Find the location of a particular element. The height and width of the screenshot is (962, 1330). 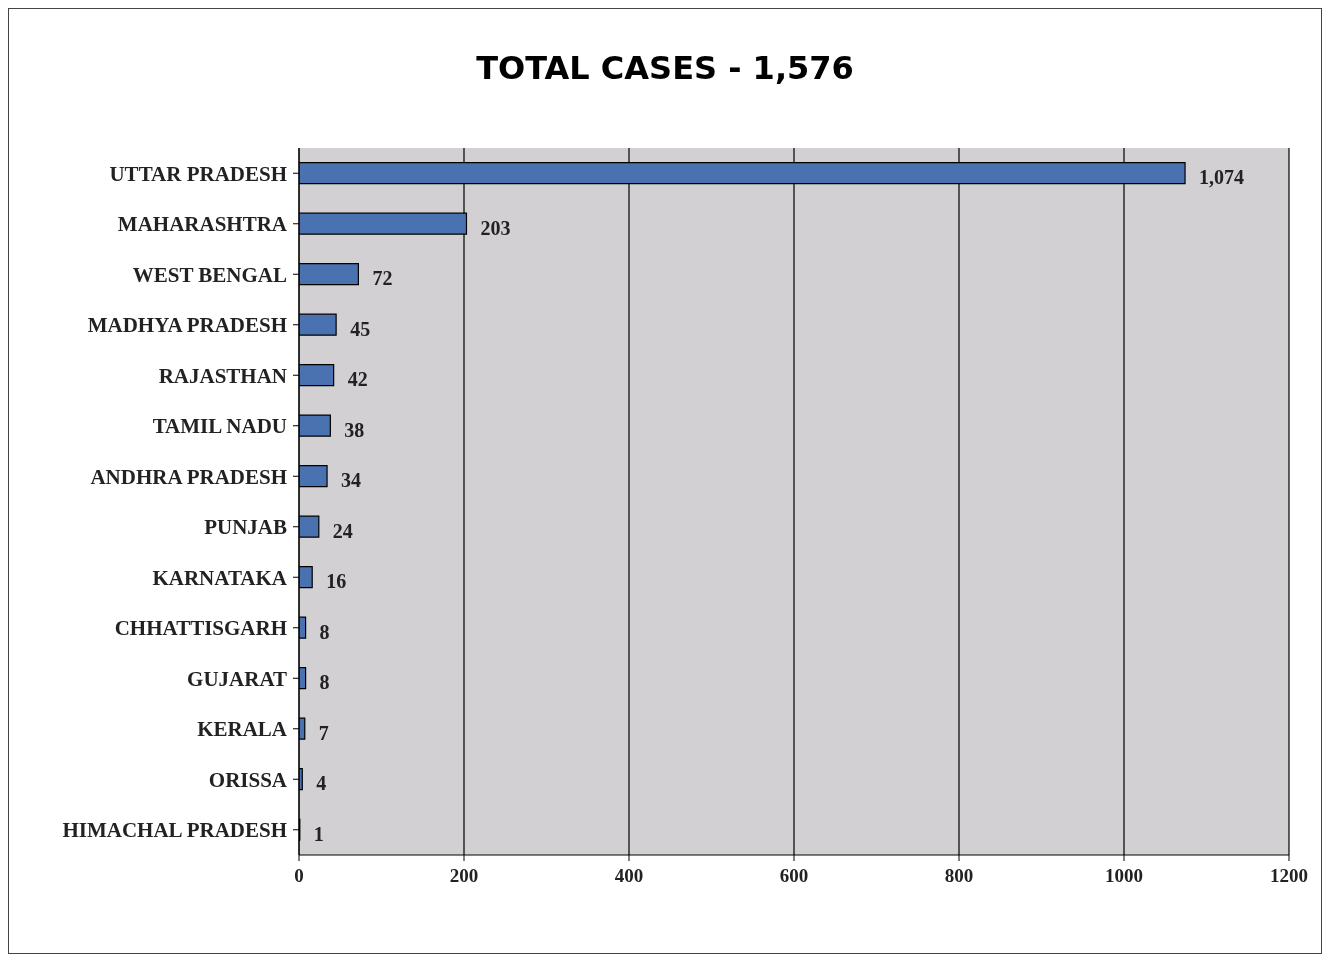

x-tick-label: 400 is located at coordinates (629, 876).